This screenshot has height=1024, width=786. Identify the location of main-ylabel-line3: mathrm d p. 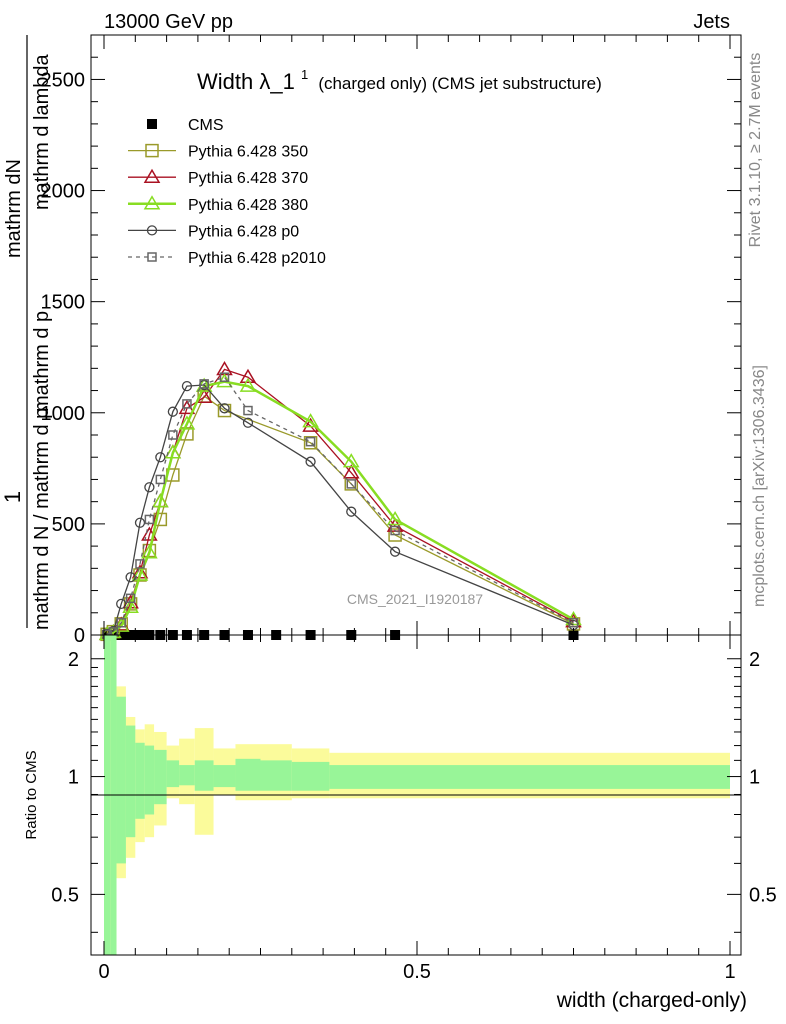
(42, 361).